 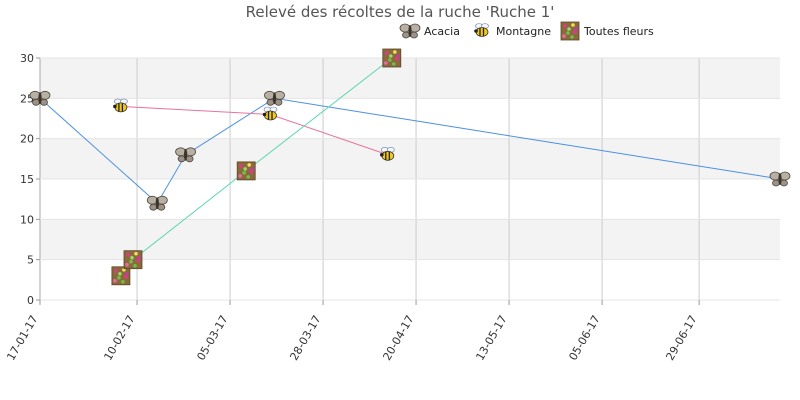 I want to click on bee-icon, so click(x=481, y=30).